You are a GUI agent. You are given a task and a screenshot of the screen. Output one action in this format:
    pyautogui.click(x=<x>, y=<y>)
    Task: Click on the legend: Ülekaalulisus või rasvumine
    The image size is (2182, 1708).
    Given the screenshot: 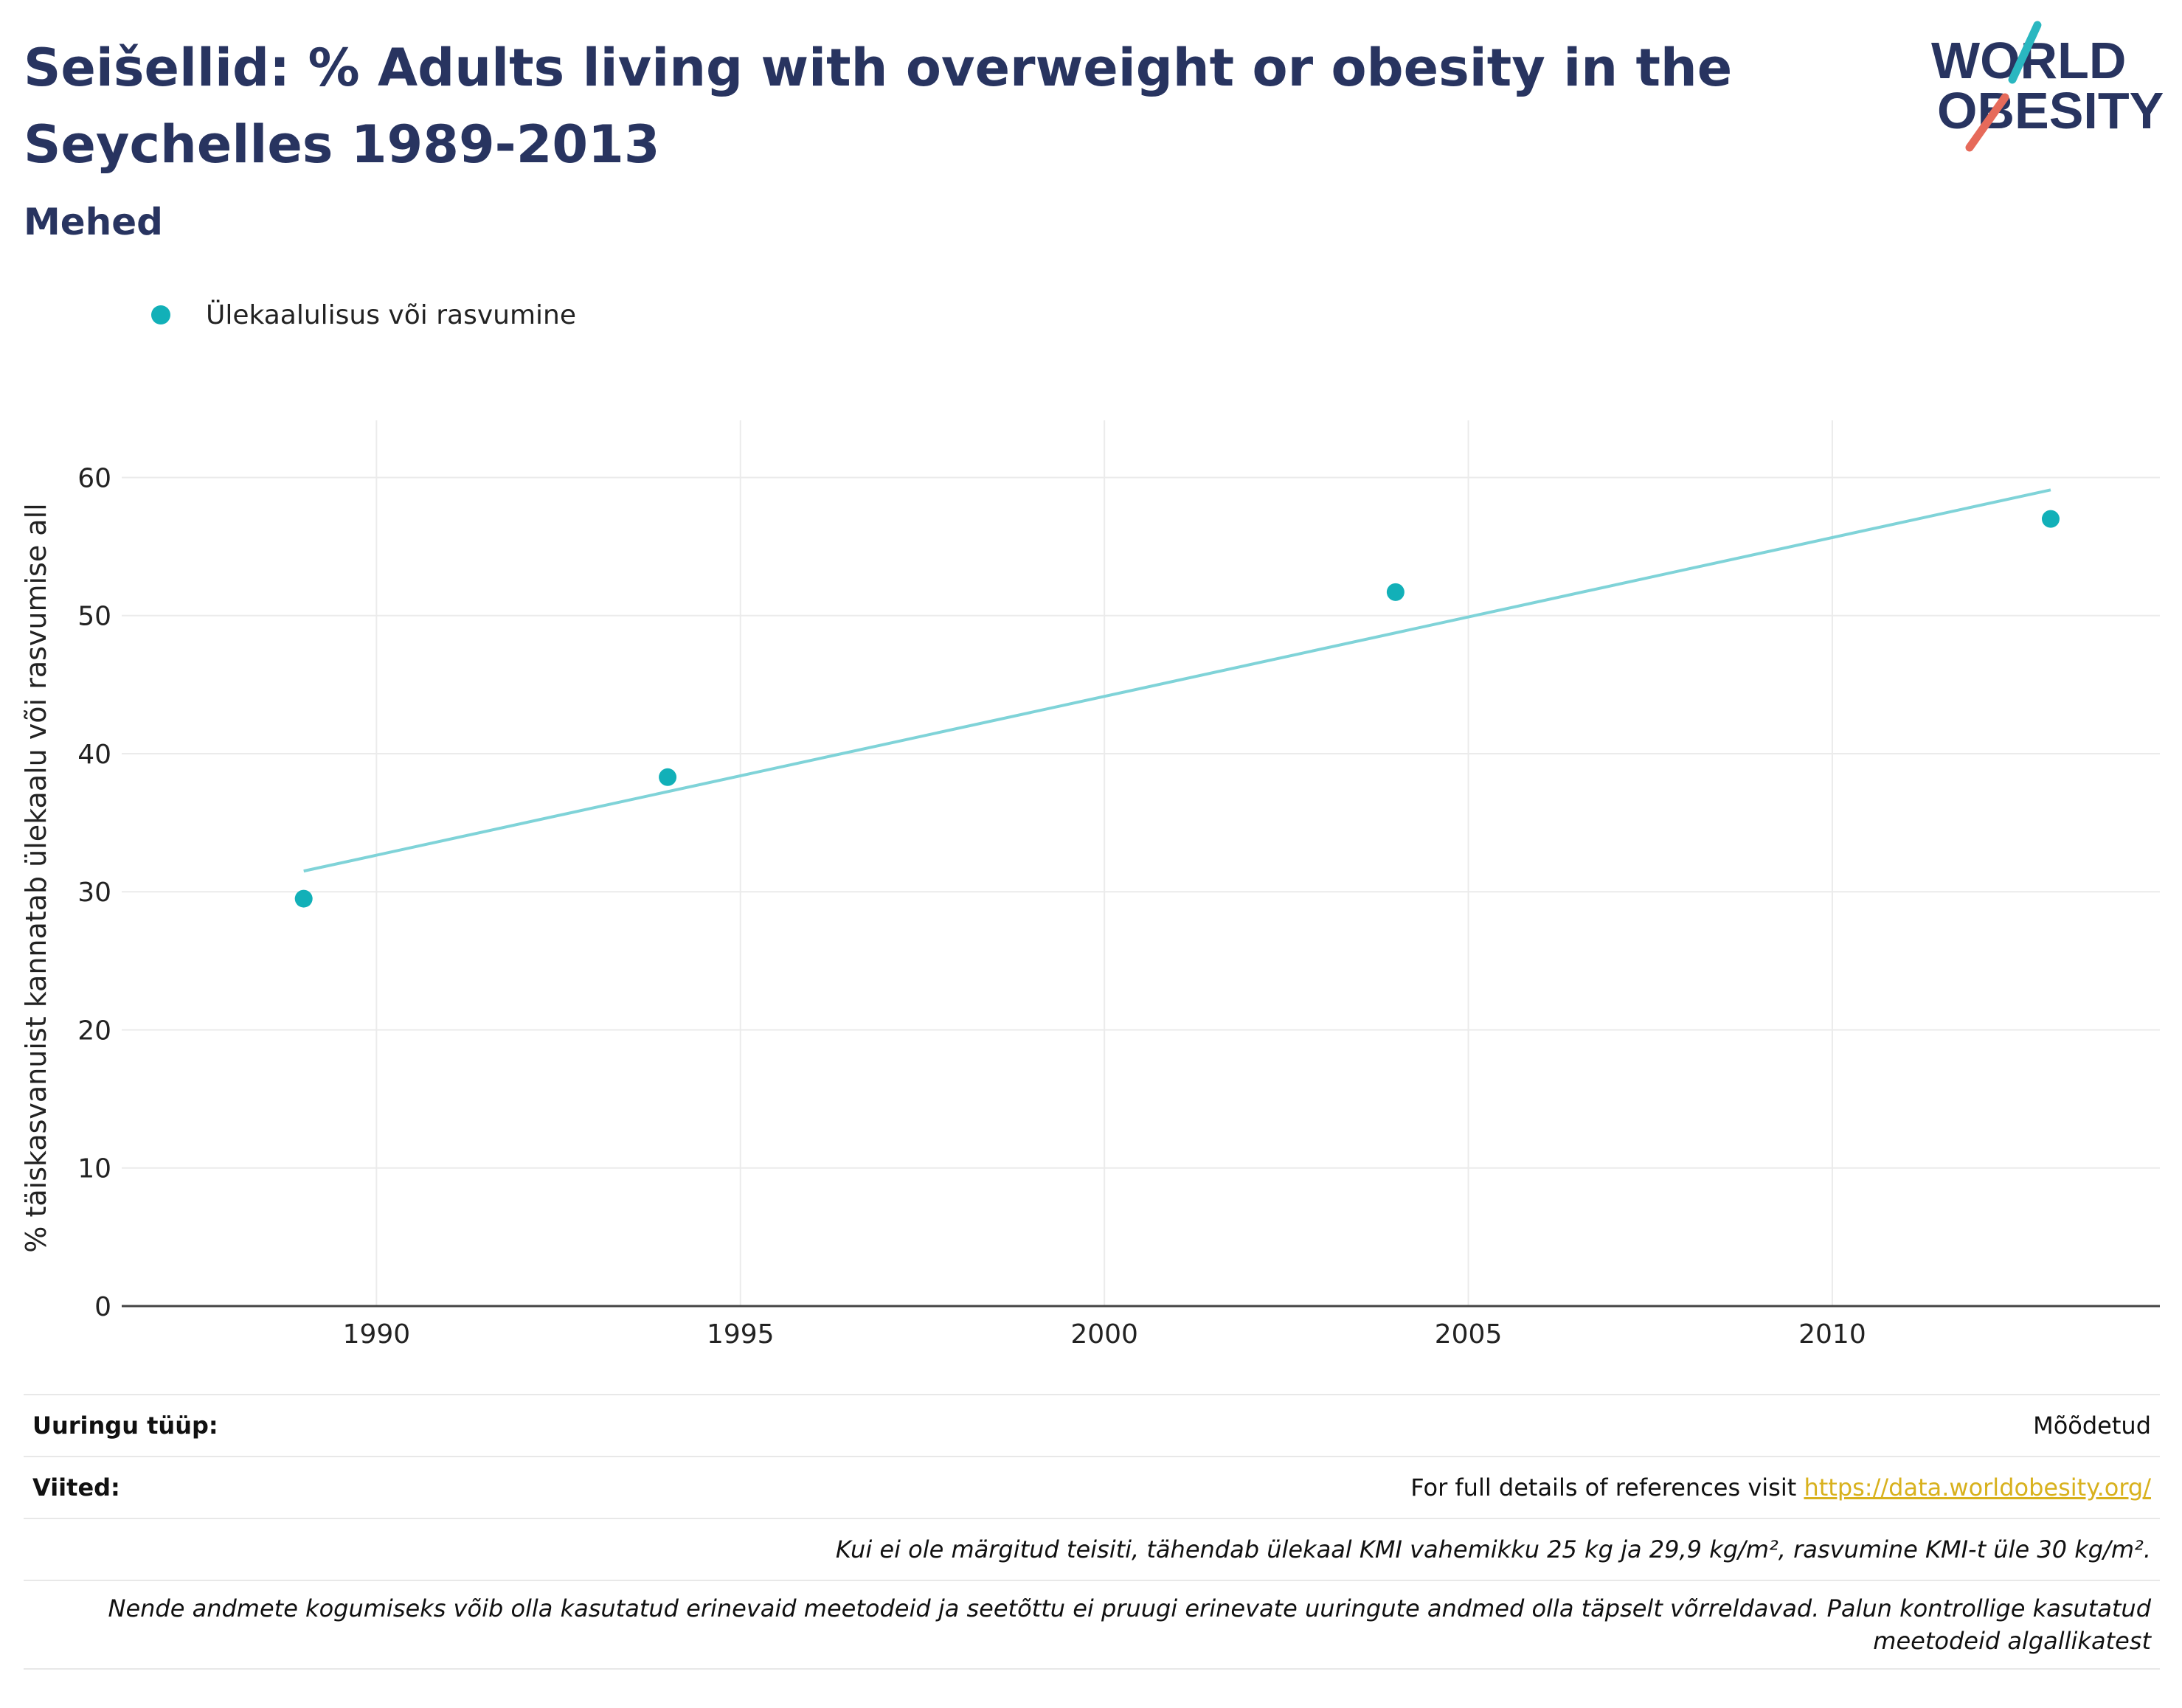 What is the action you would take?
    pyautogui.click(x=363, y=314)
    